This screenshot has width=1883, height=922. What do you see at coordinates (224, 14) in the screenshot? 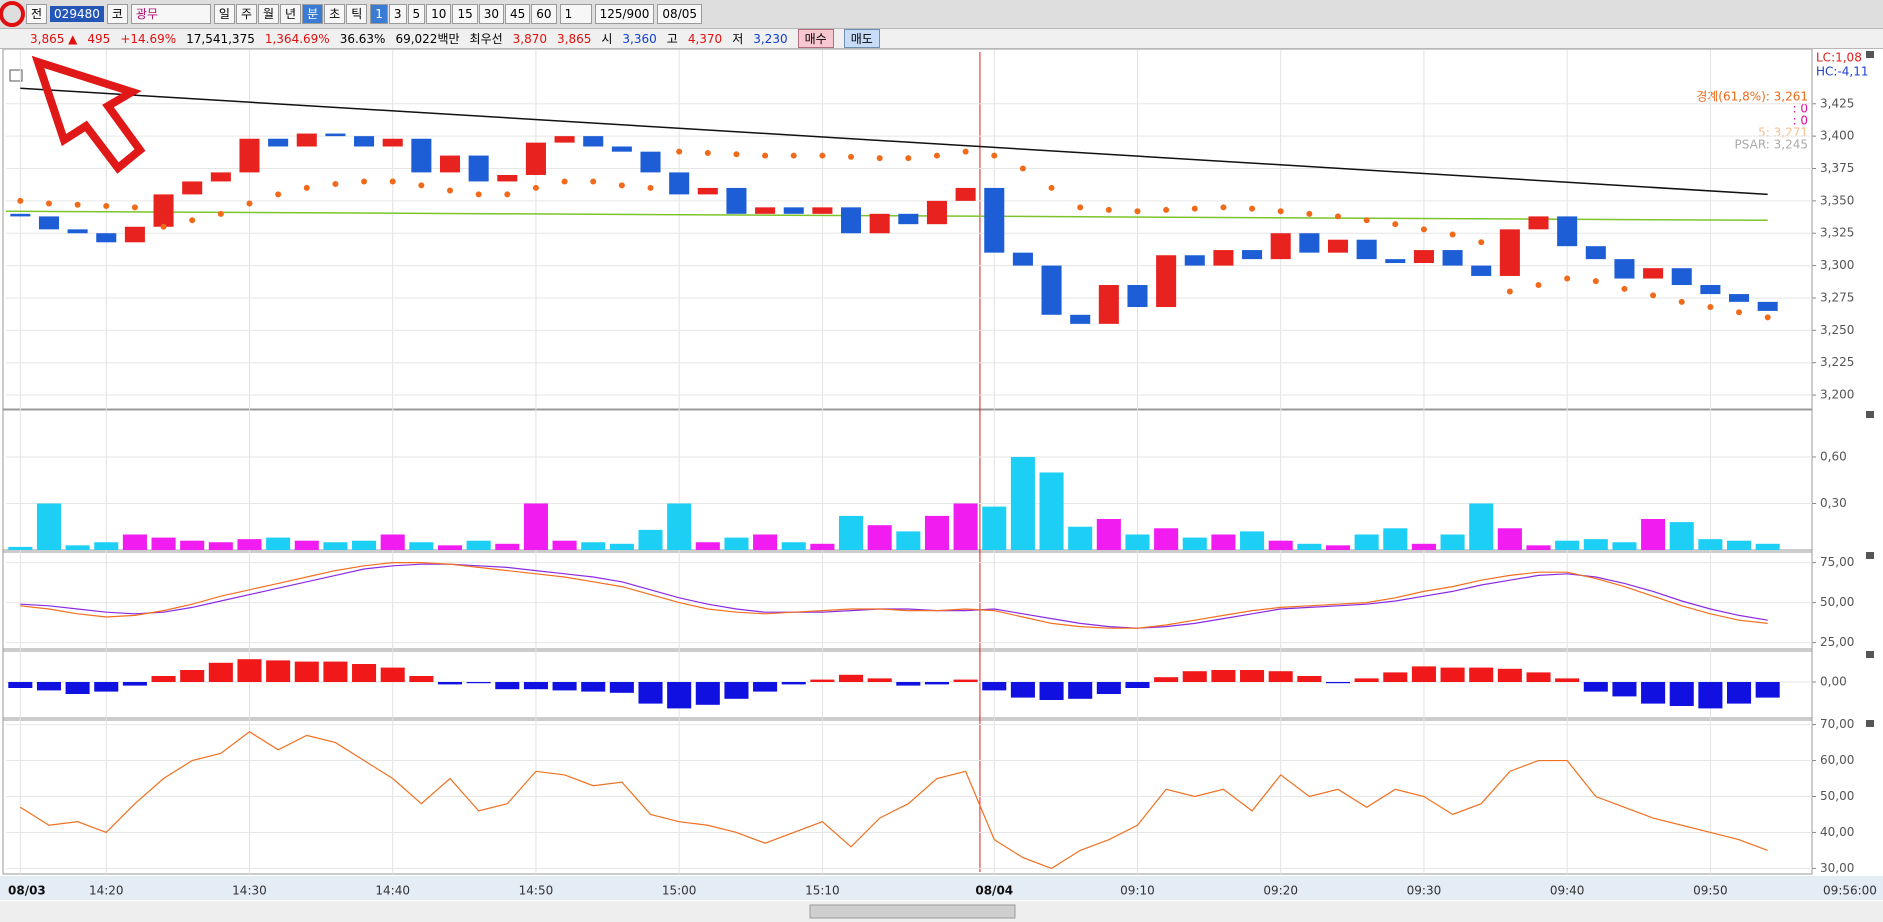
I see `period-button: 일` at bounding box center [224, 14].